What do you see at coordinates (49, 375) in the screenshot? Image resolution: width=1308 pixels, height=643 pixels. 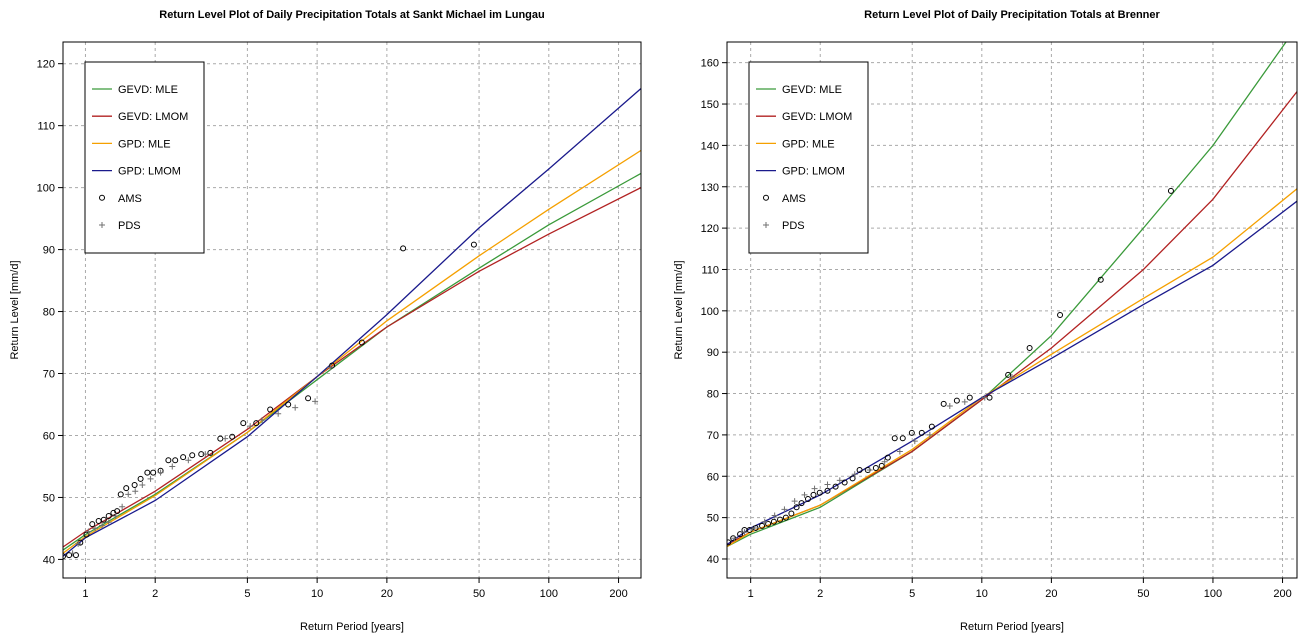 I see `y-tick-label: 70` at bounding box center [49, 375].